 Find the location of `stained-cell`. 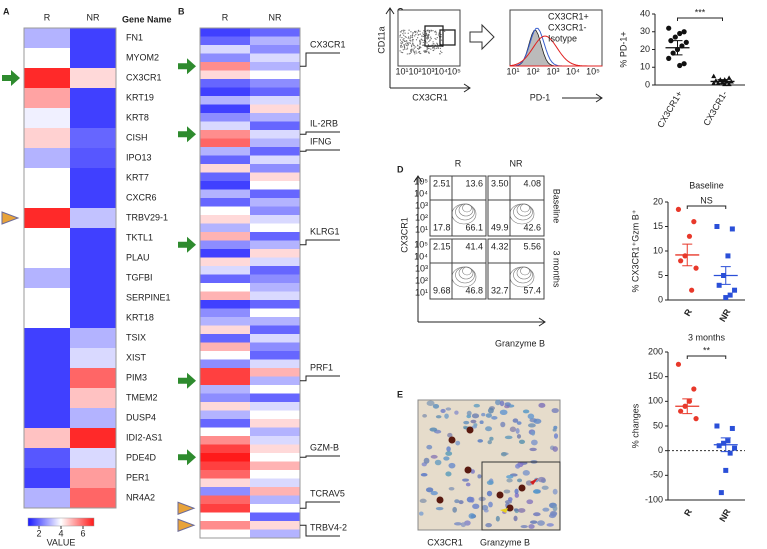

stained-cell is located at coordinates (500, 495).